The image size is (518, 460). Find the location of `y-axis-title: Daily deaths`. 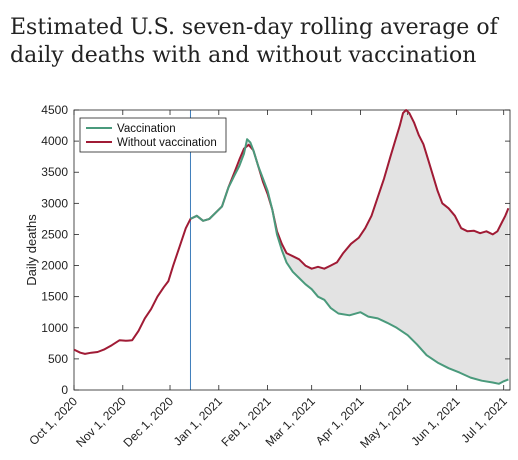

y-axis-title: Daily deaths is located at coordinates (31, 250).